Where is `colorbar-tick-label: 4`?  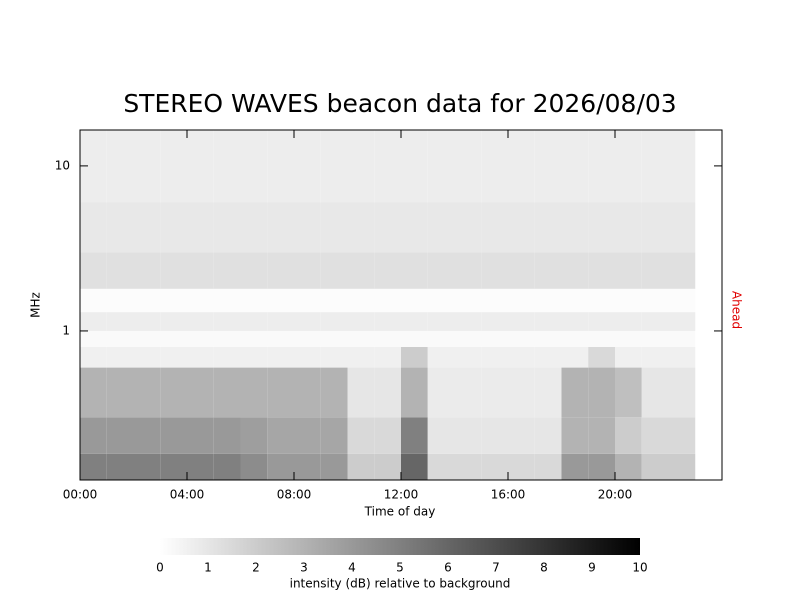
colorbar-tick-label: 4 is located at coordinates (352, 568).